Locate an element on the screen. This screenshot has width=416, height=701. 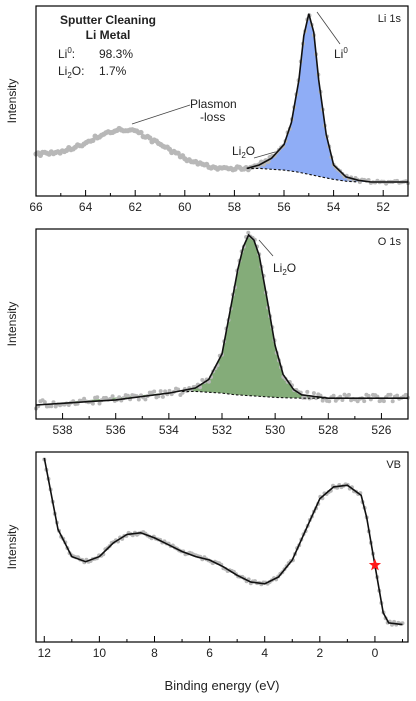
fermi-level-star-marker is located at coordinates (375, 564).